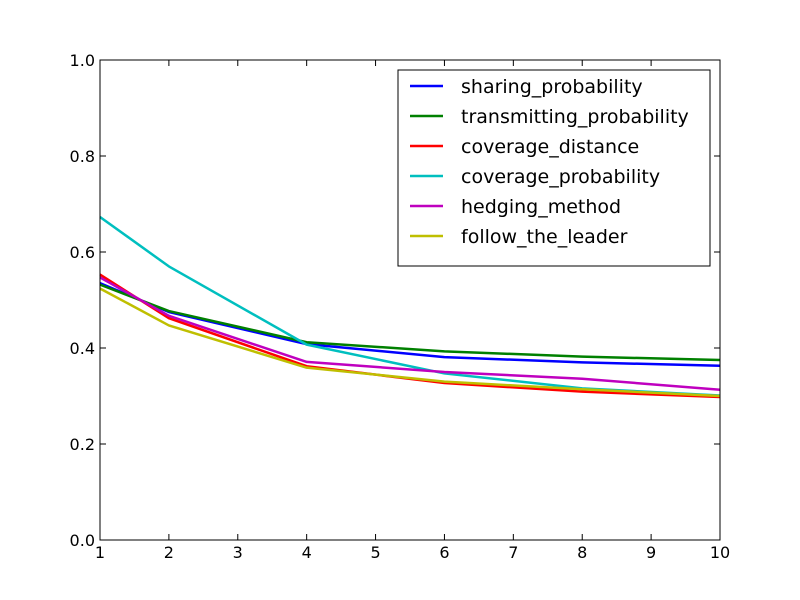 This screenshot has height=600, width=800. What do you see at coordinates (82, 540) in the screenshot?
I see `y-tick-label: 0.0` at bounding box center [82, 540].